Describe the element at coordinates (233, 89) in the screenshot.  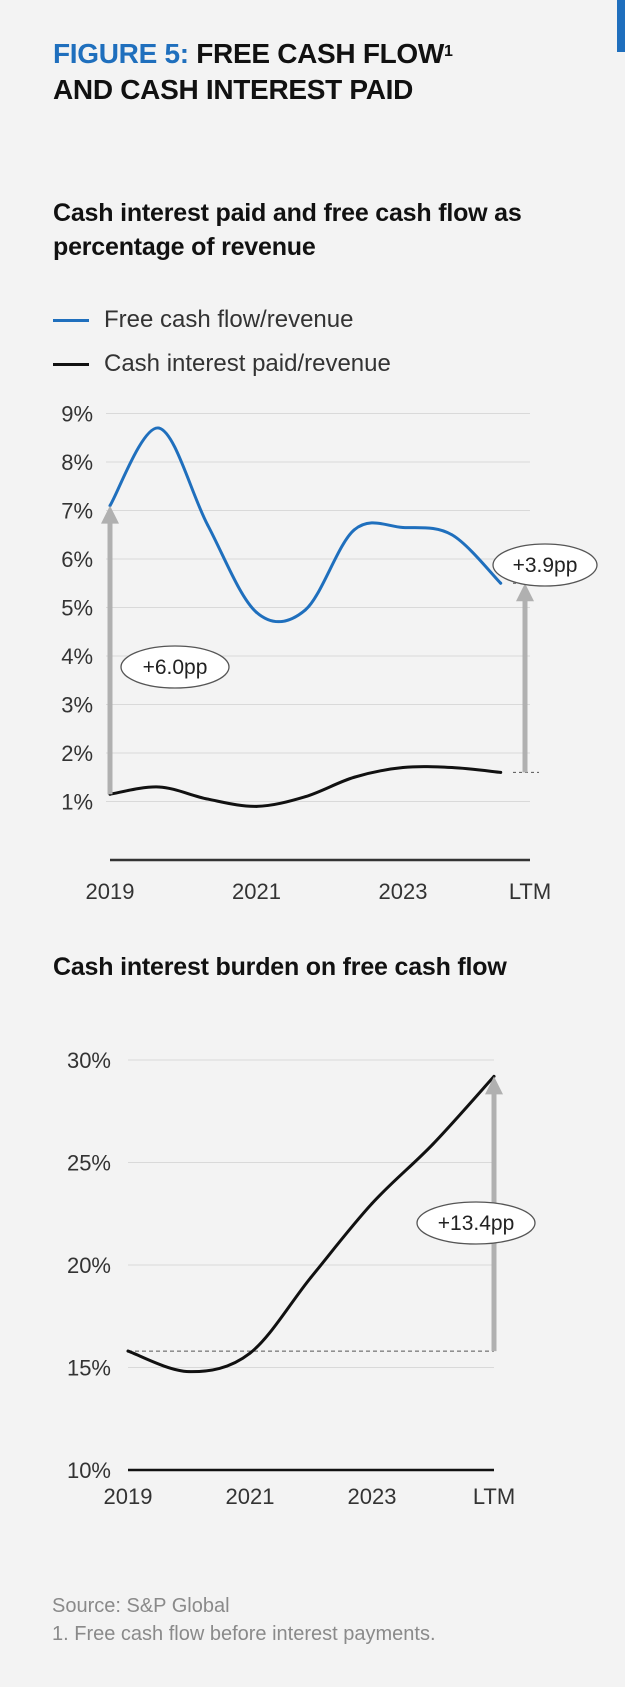
I see `title-line2: AND CASH INTEREST PAID` at that location.